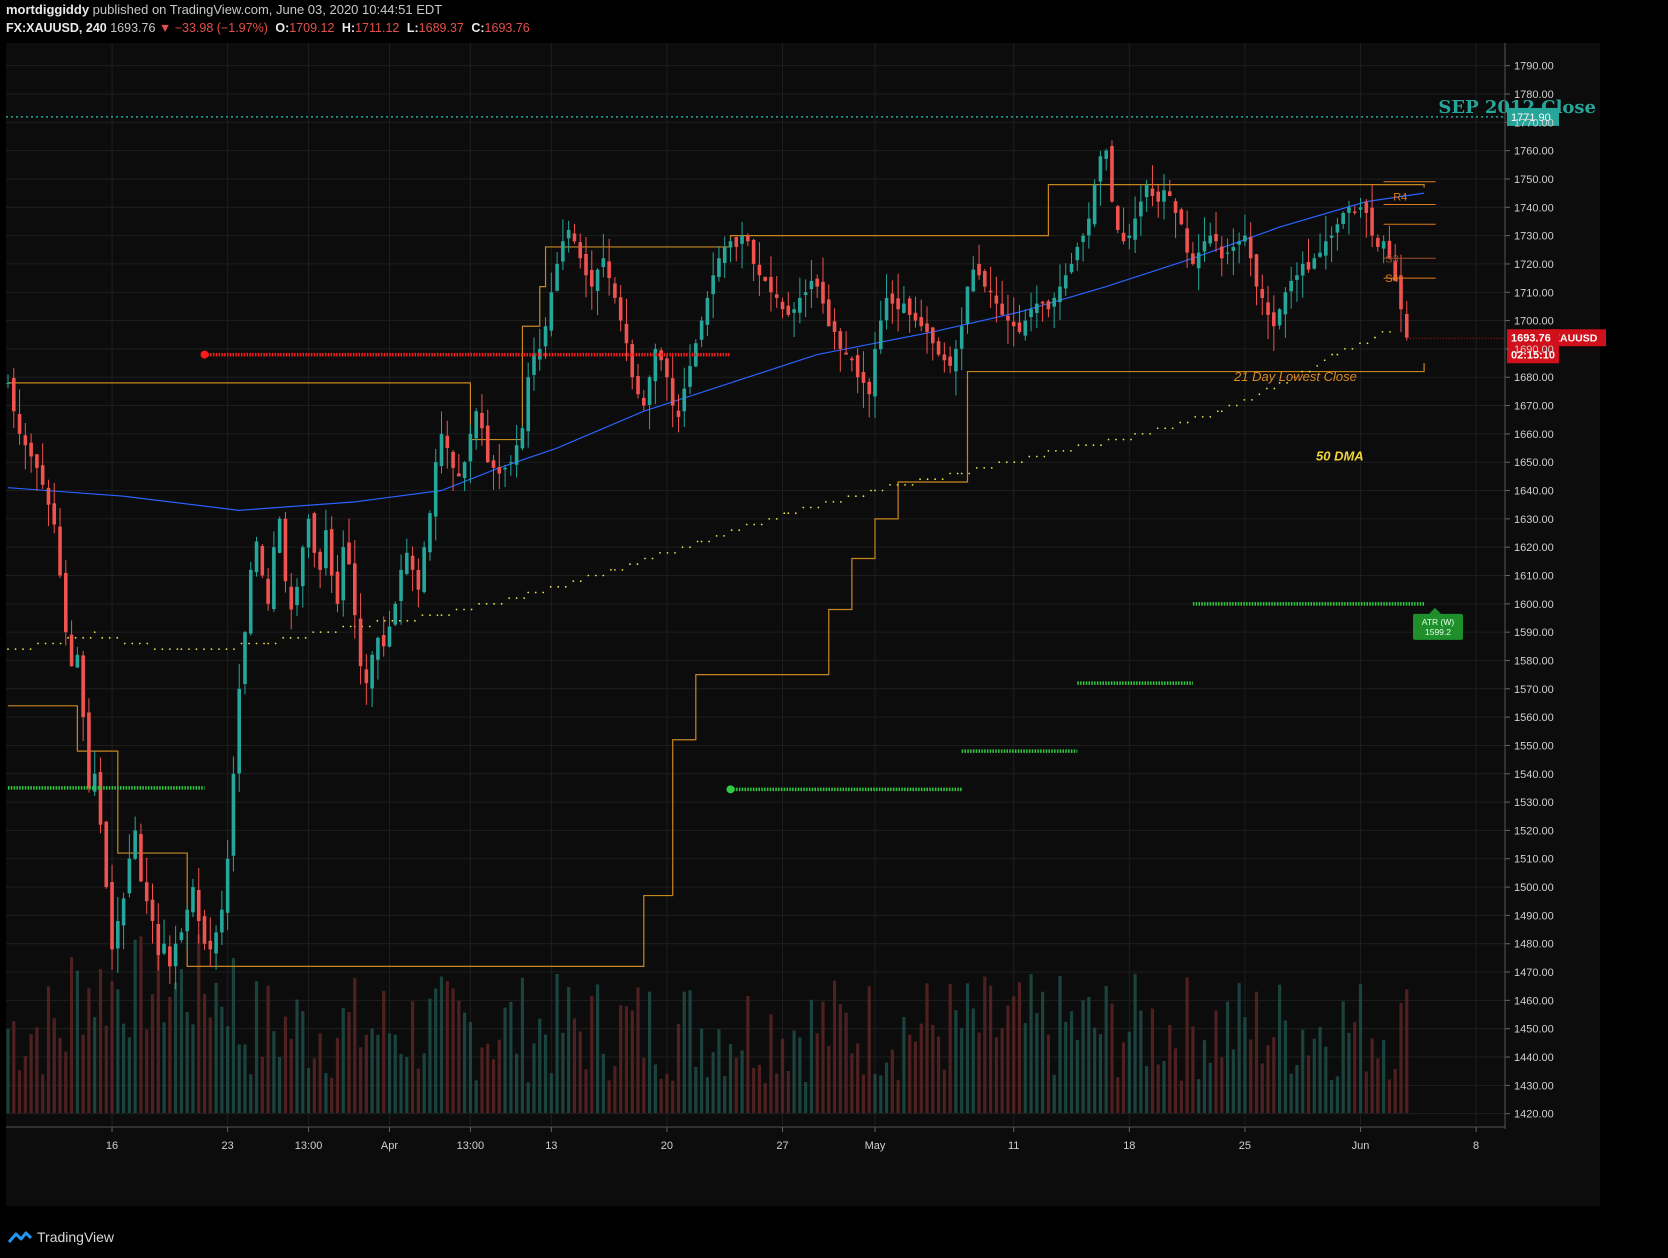  What do you see at coordinates (1534, 123) in the screenshot?
I see `y-tick-label: 1770.00` at bounding box center [1534, 123].